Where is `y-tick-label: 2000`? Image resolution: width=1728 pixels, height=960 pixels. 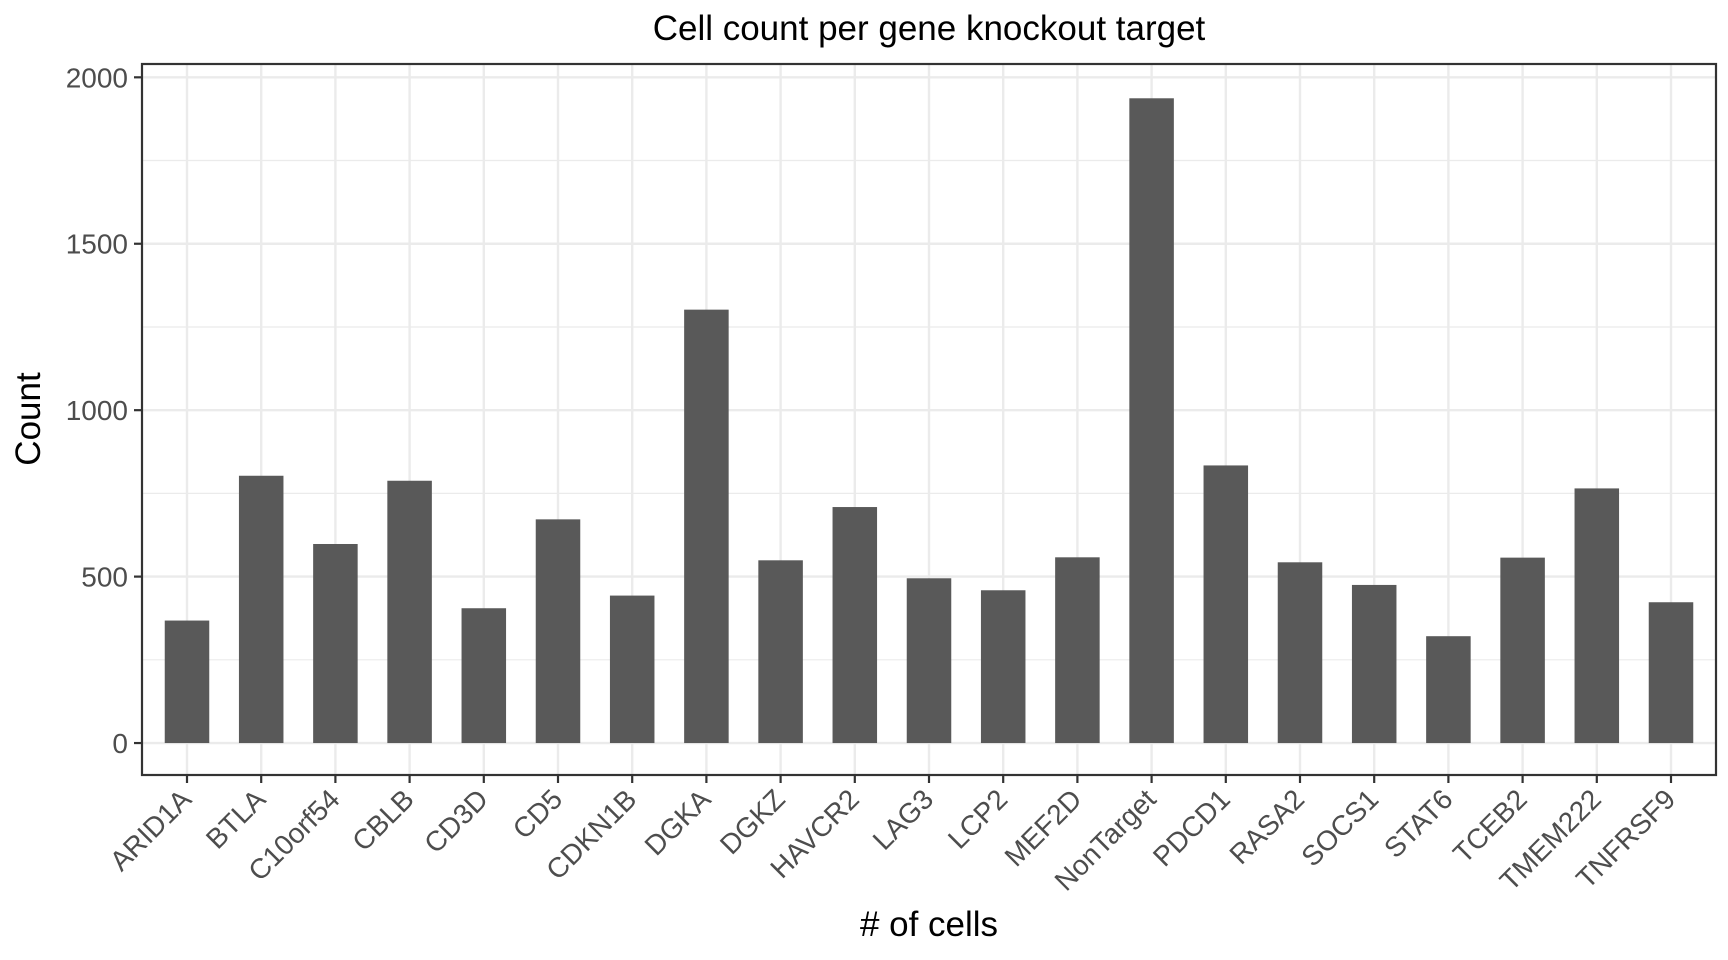 y-tick-label: 2000 is located at coordinates (97, 77).